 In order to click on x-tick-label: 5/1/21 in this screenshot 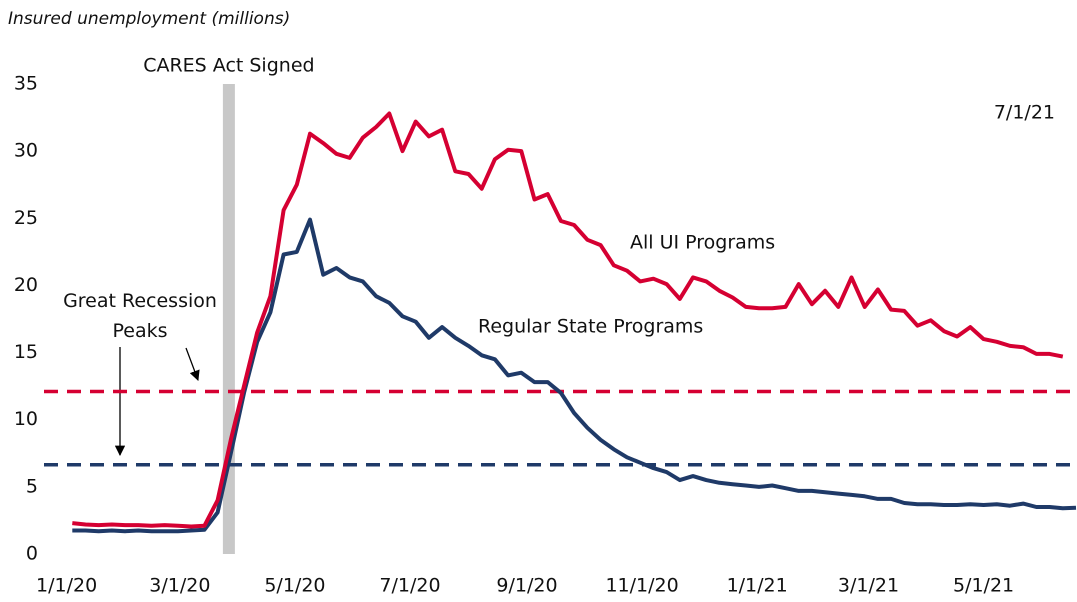, I will do `click(983, 586)`.